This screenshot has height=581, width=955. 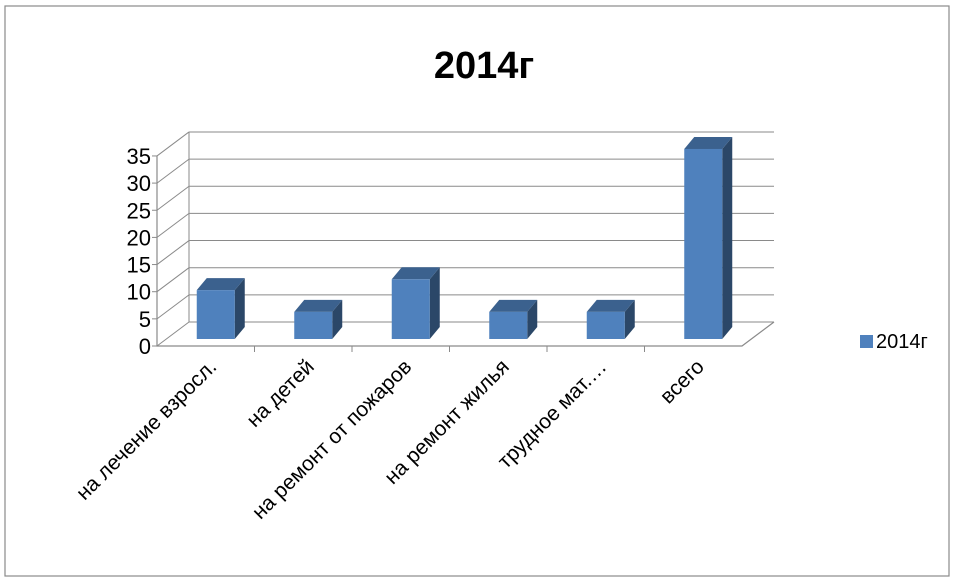 I want to click on y-tick-label: 15, so click(x=139, y=265).